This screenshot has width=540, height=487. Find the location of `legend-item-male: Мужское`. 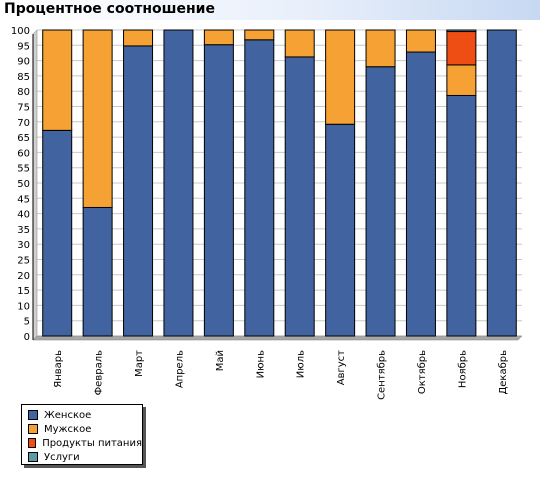

legend-item-male: Мужское is located at coordinates (82, 429).